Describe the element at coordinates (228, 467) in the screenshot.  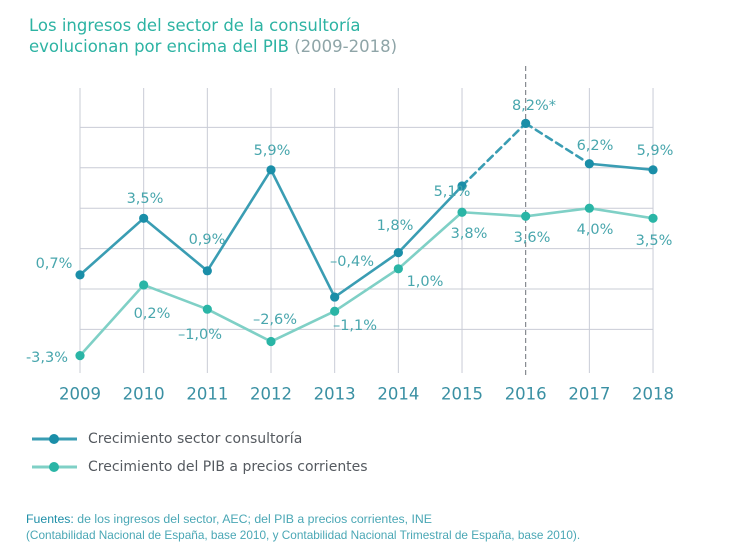
I see `legend-label: Crecimiento del PIB a precios corrientes` at that location.